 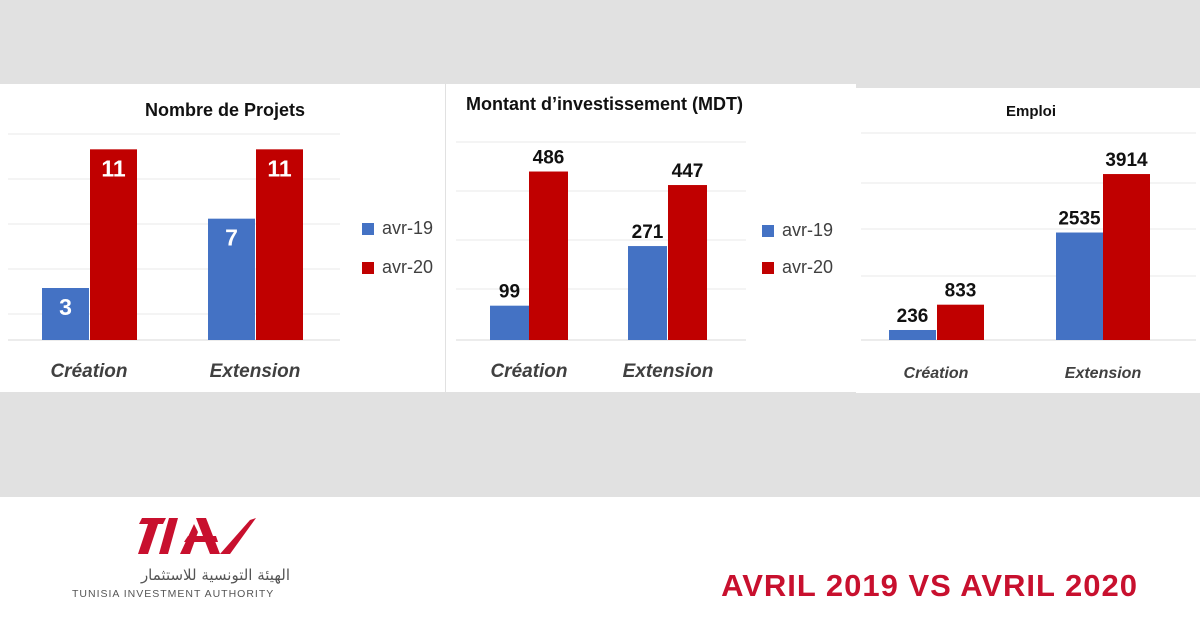 I want to click on data-label-avr-19-extension: 271, so click(x=648, y=232).